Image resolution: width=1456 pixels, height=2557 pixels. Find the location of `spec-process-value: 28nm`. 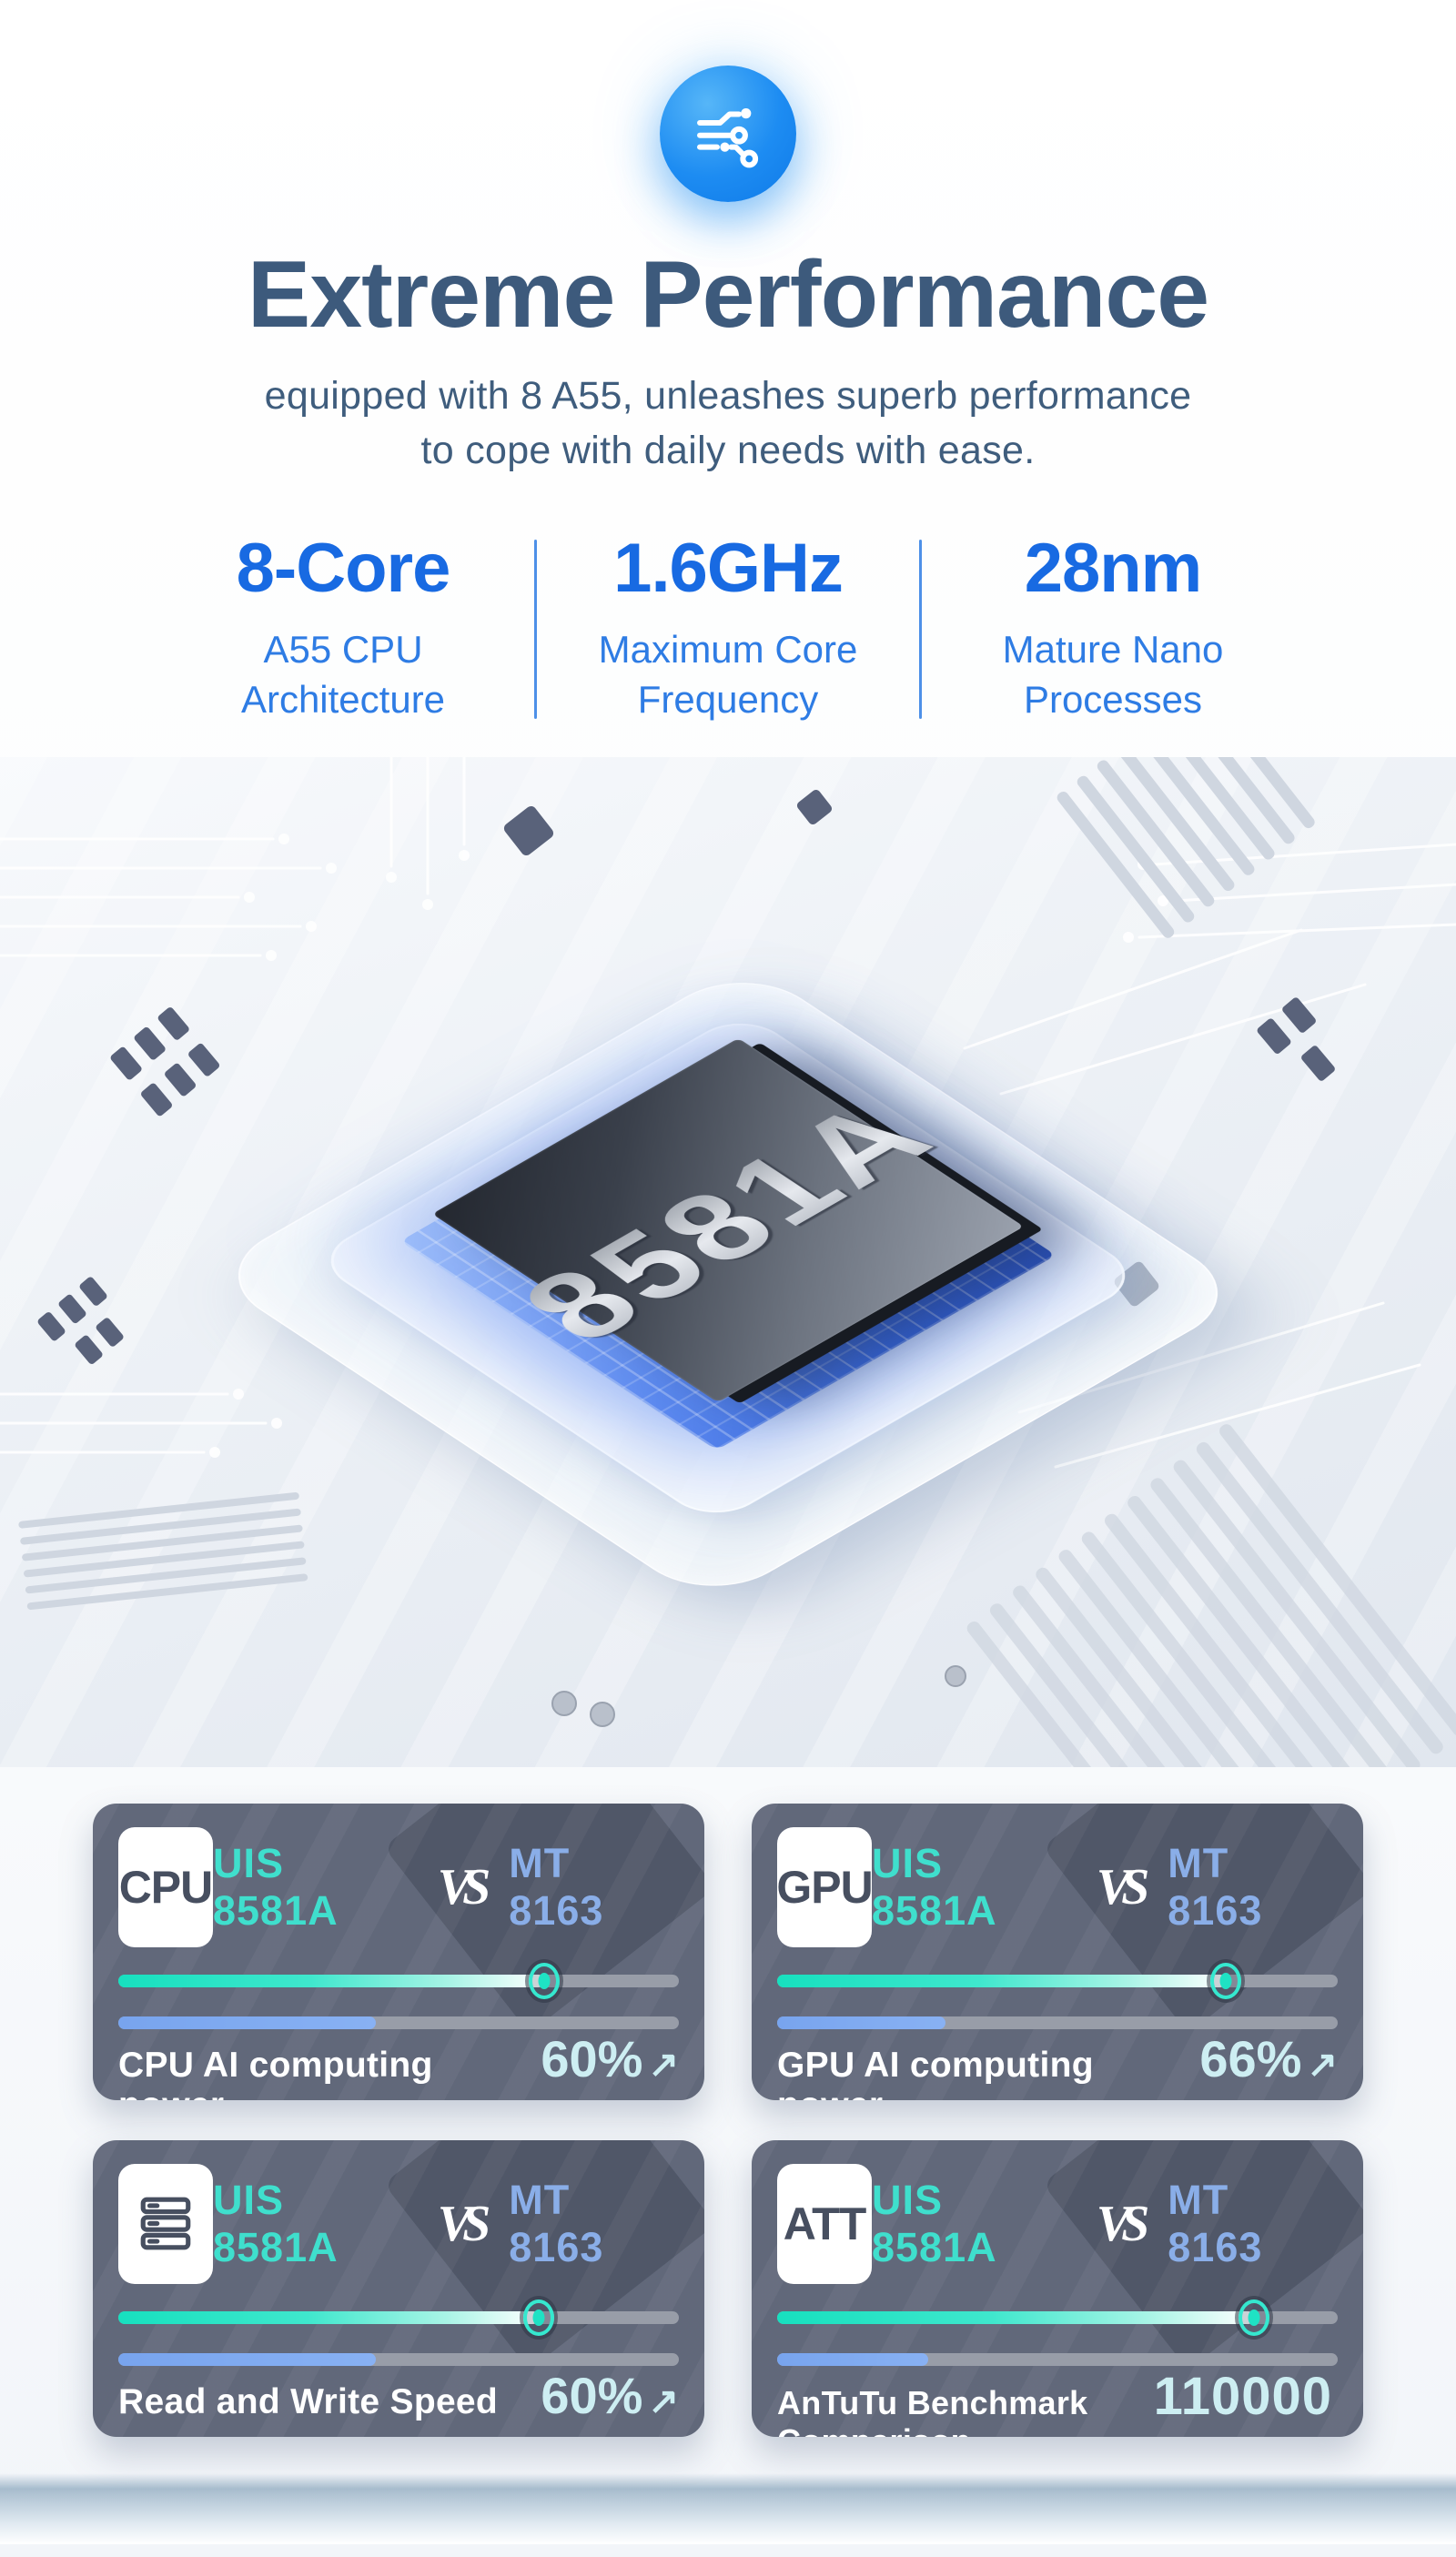

spec-process-value: 28nm is located at coordinates (1114, 568).